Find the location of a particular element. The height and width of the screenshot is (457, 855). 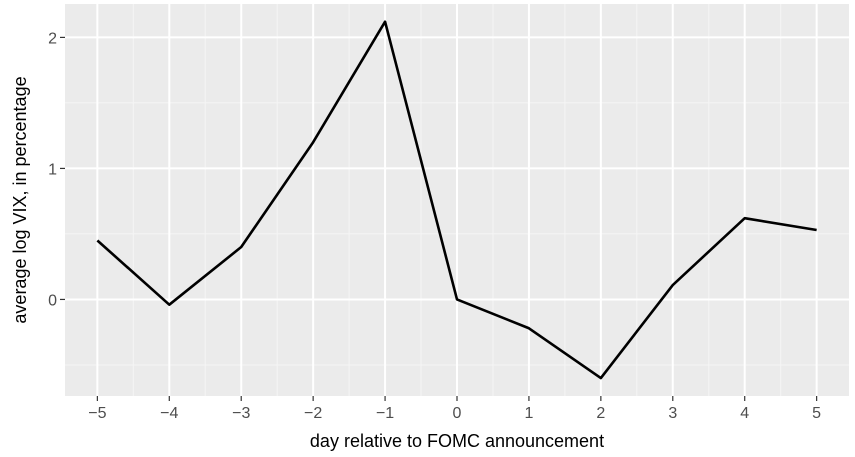

x-tick-label: −5 is located at coordinates (97, 413).